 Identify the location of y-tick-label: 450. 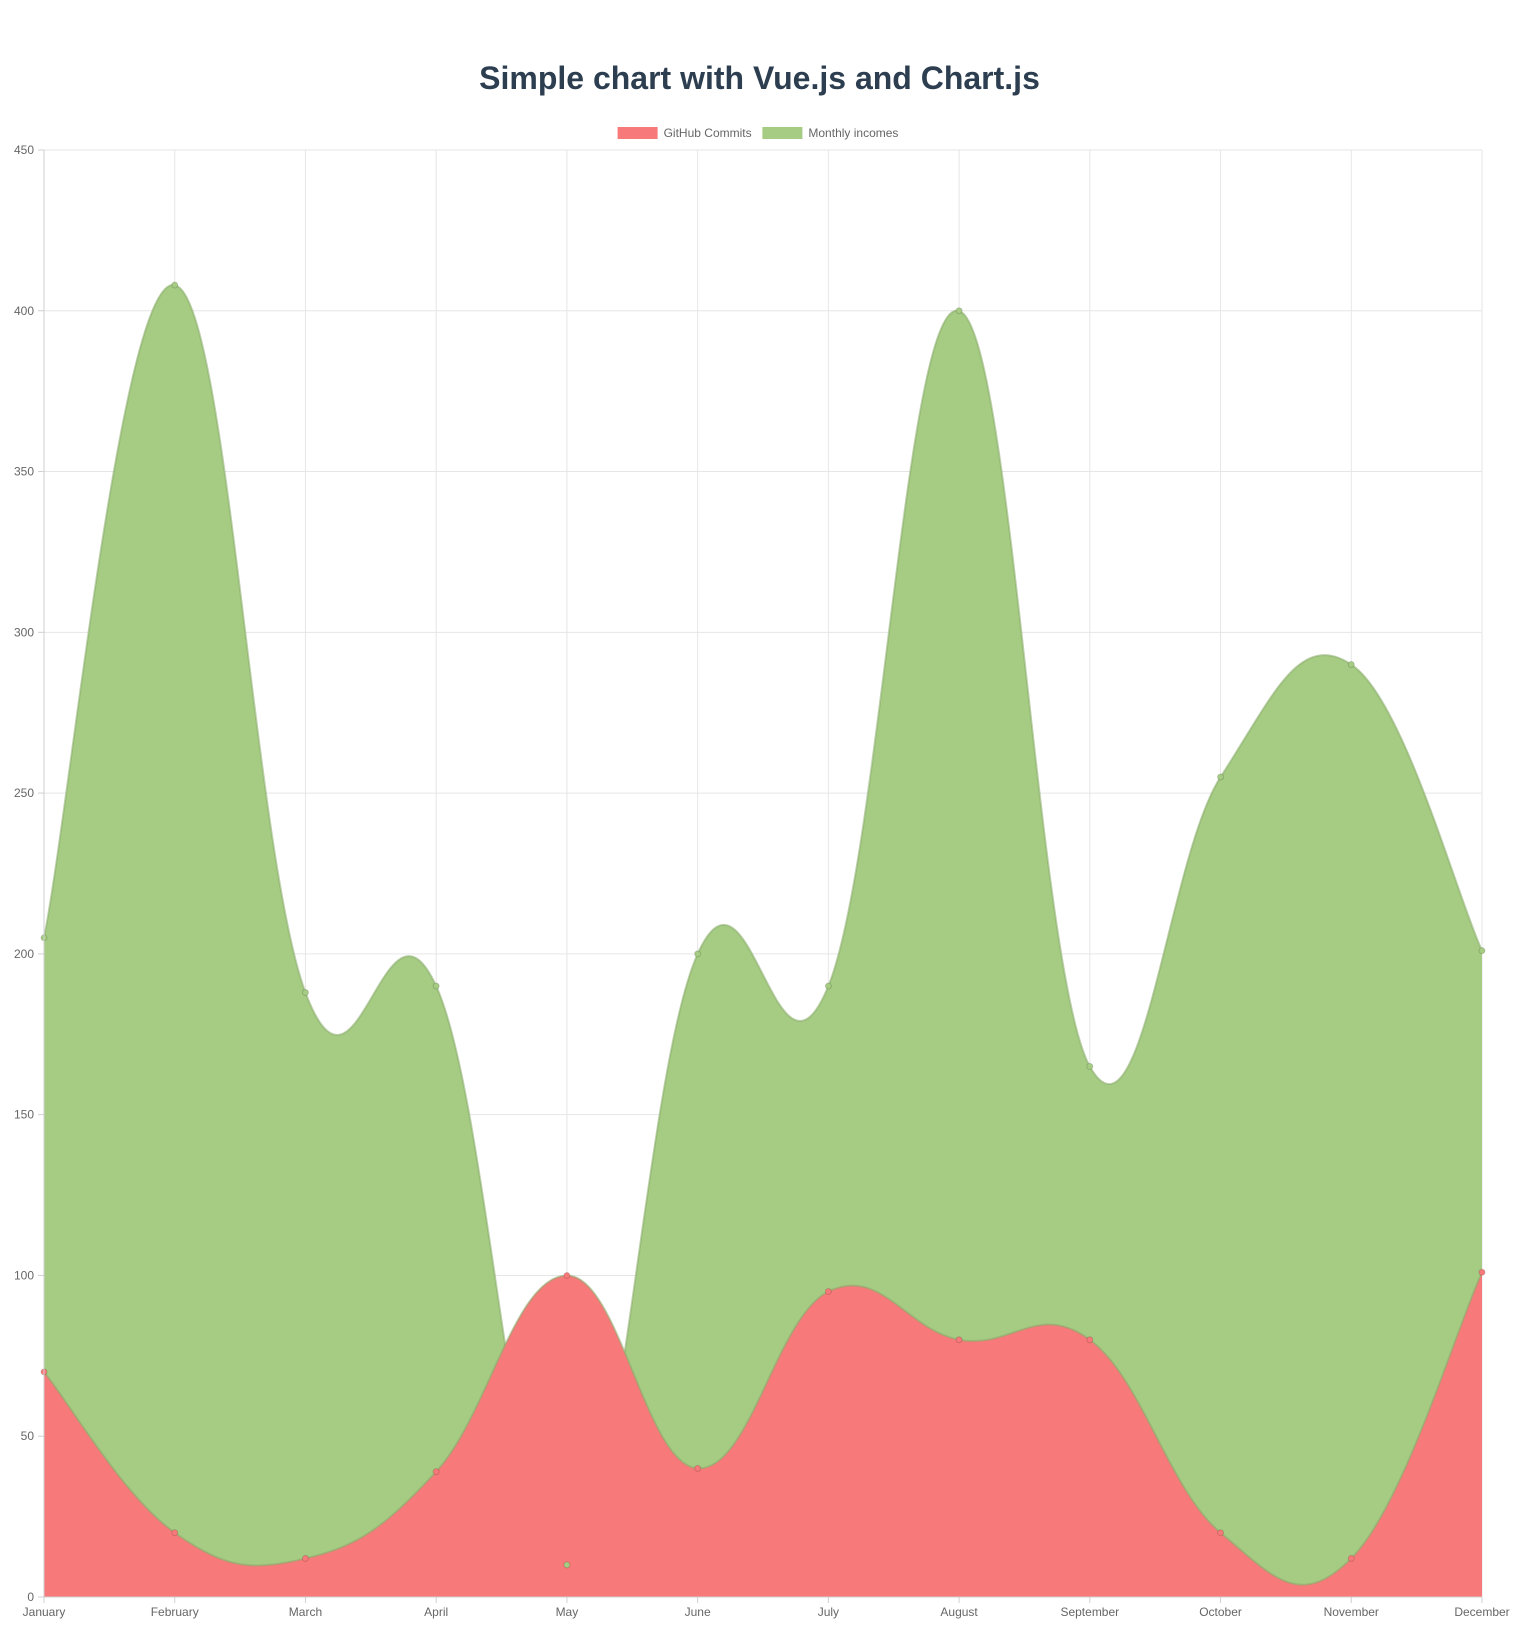
(24, 150).